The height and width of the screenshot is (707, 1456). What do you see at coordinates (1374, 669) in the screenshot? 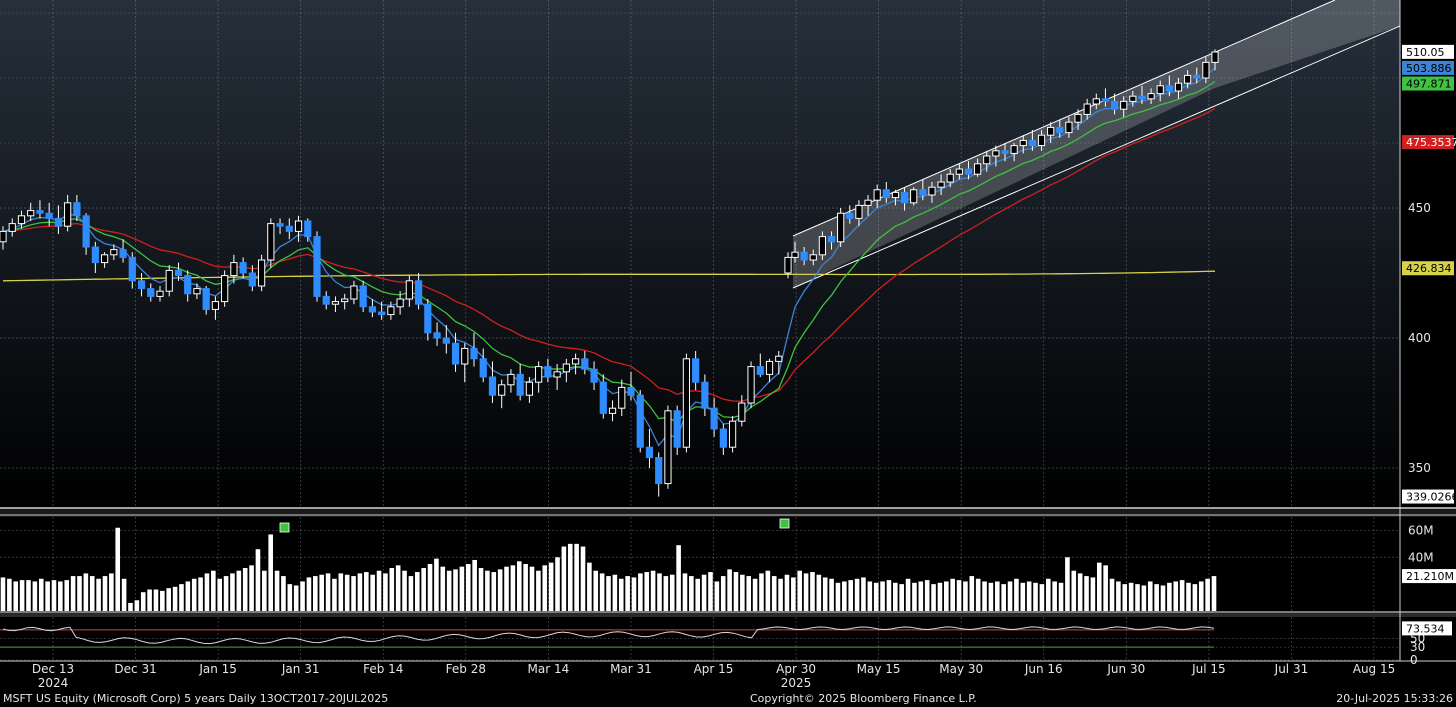
I see `x-tick-label: Aug 15` at bounding box center [1374, 669].